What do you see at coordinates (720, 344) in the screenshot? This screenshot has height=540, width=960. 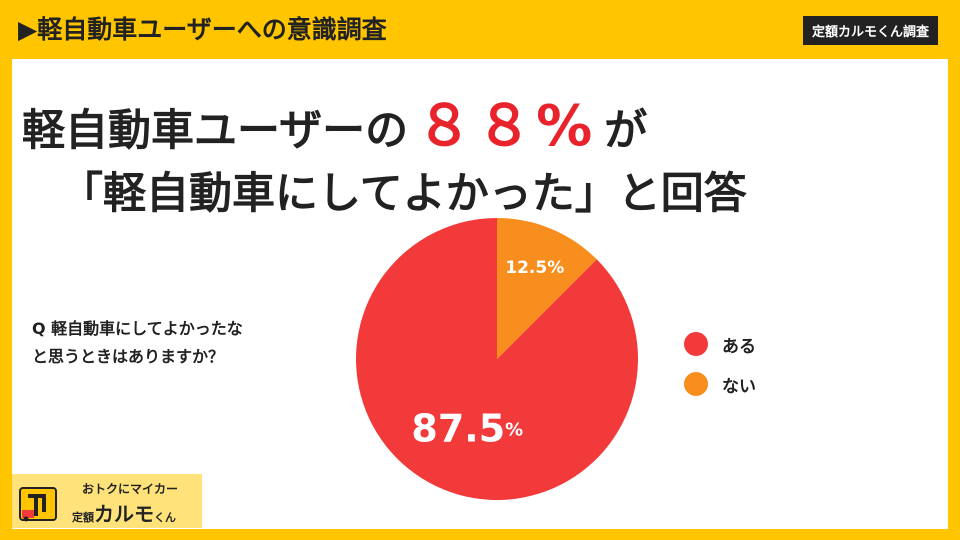 I see `legend-item-yes: ある` at bounding box center [720, 344].